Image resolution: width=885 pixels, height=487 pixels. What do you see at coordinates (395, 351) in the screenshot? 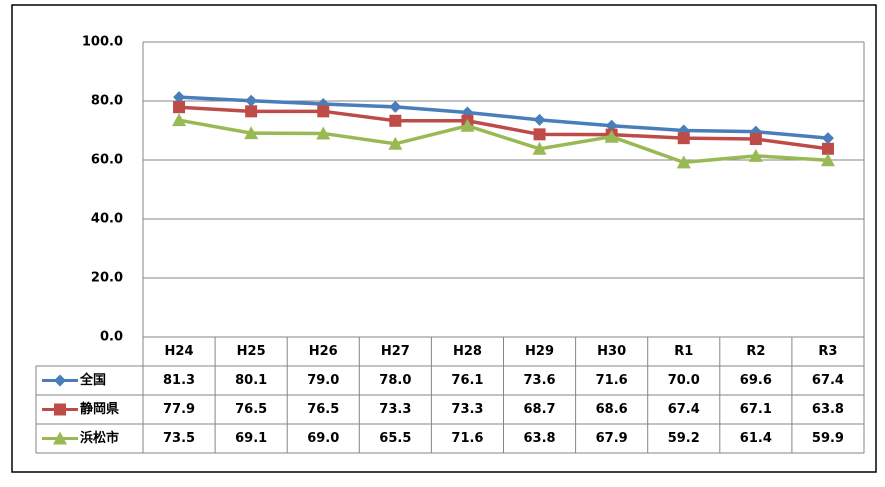
I see `x-tick-label: H27` at bounding box center [395, 351].